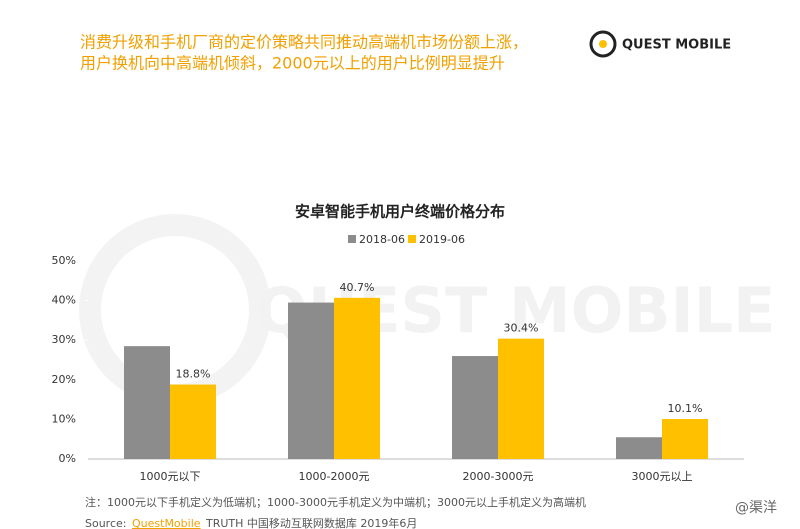  I want to click on source-label: Source:, so click(106, 523).